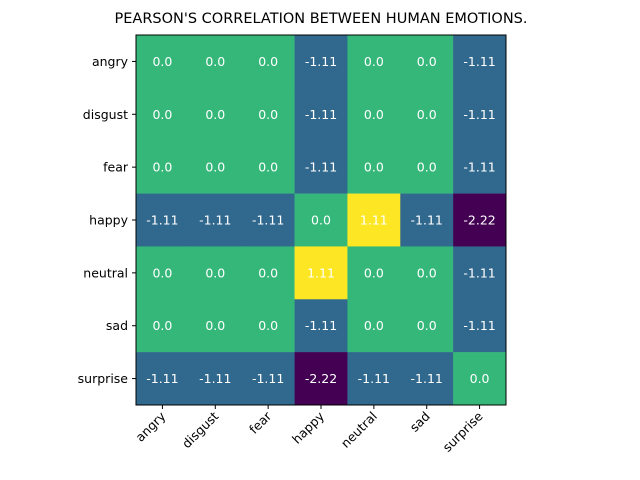 This screenshot has height=480, width=640. I want to click on y-tick-label: angry, so click(110, 61).